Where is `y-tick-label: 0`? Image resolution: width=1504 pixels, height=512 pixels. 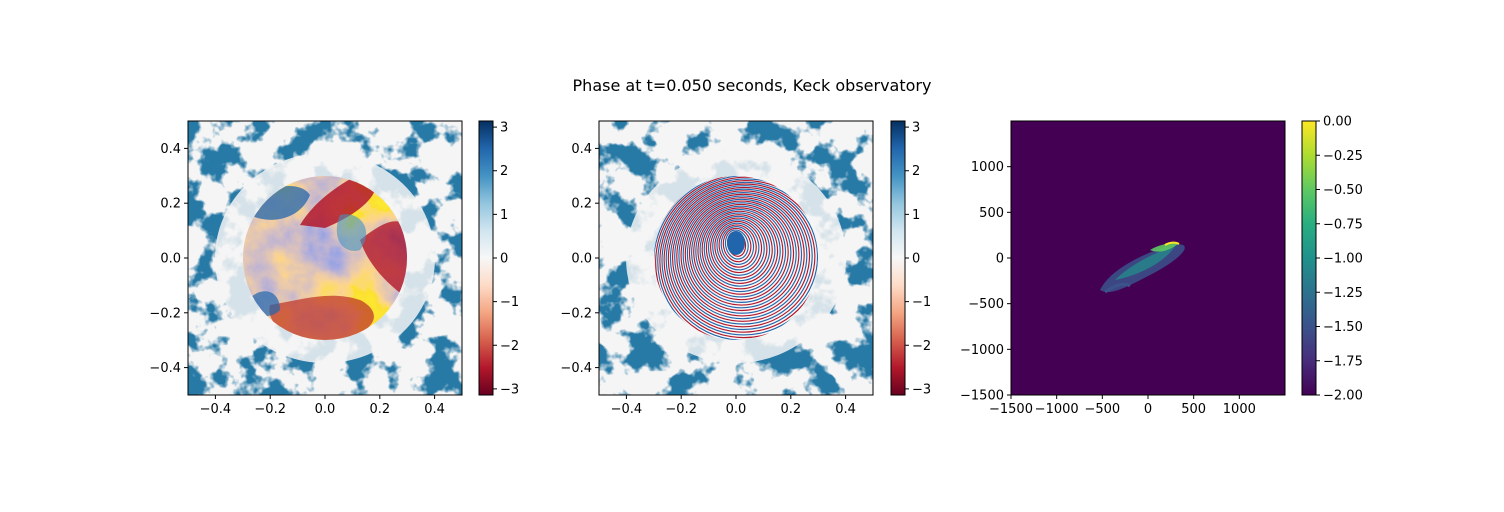 y-tick-label: 0 is located at coordinates (1000, 259).